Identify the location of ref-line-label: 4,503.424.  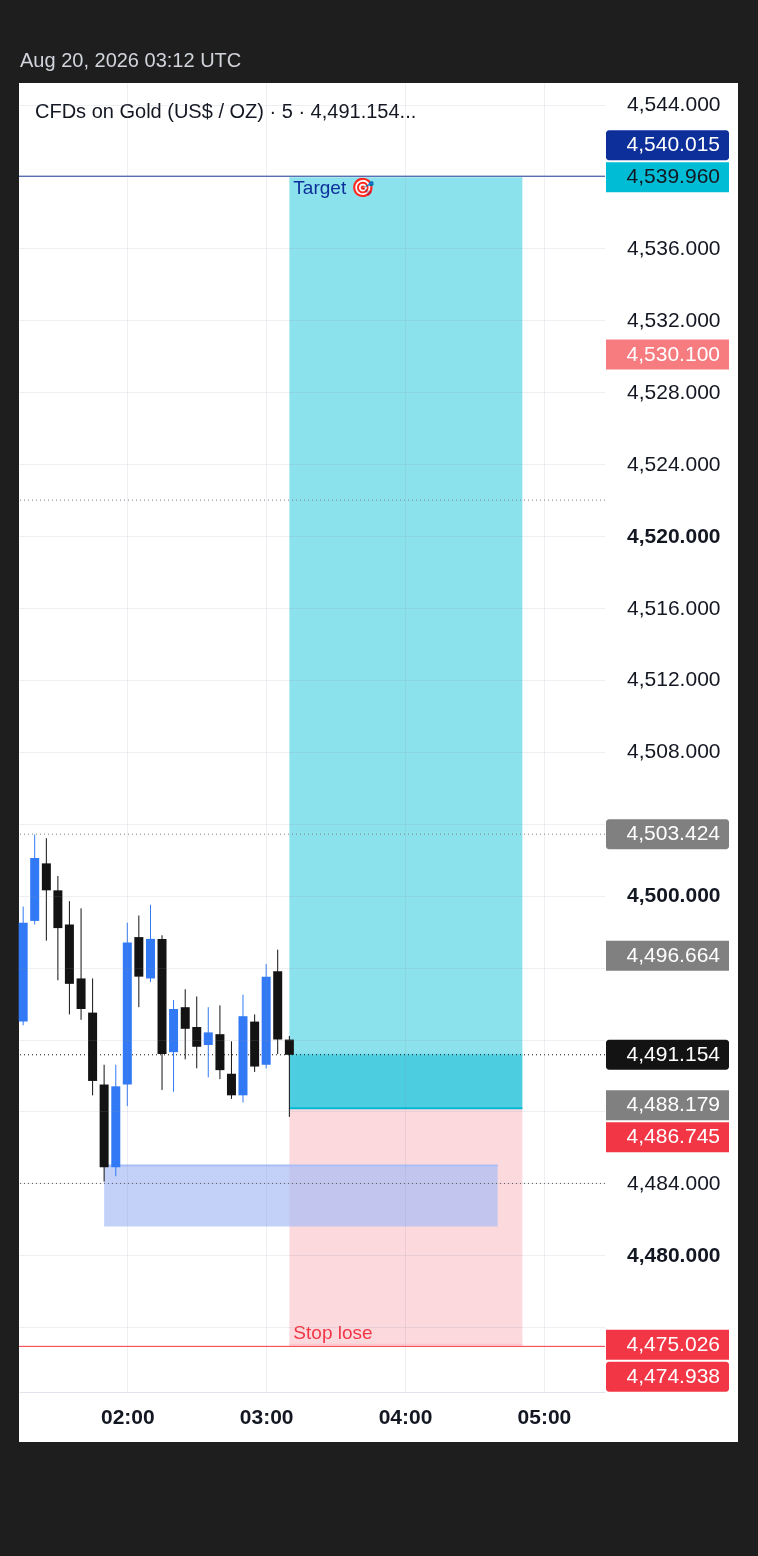
(673, 833).